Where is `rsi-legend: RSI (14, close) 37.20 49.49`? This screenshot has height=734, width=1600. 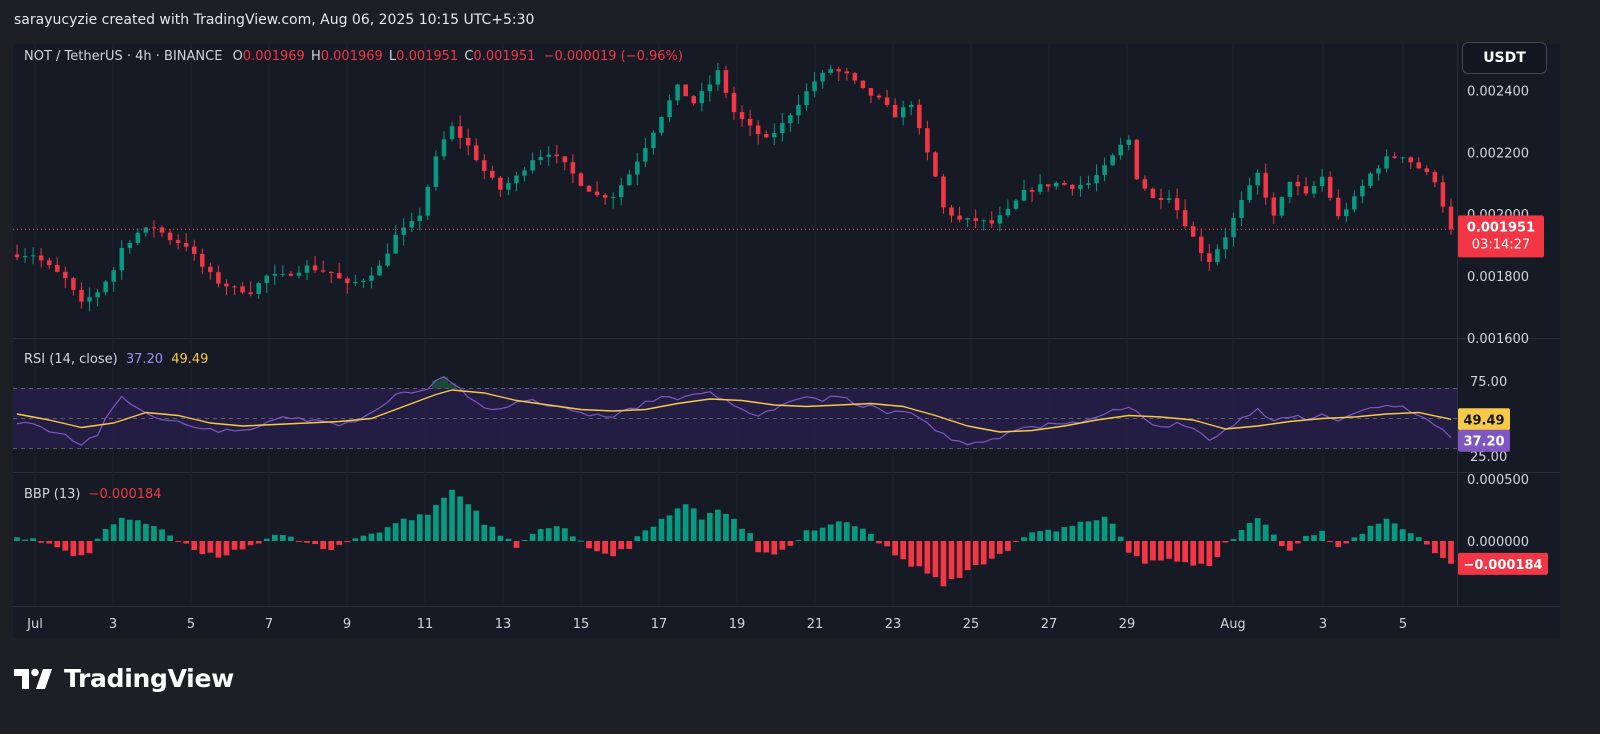 rsi-legend: RSI (14, close) 37.20 49.49 is located at coordinates (116, 359).